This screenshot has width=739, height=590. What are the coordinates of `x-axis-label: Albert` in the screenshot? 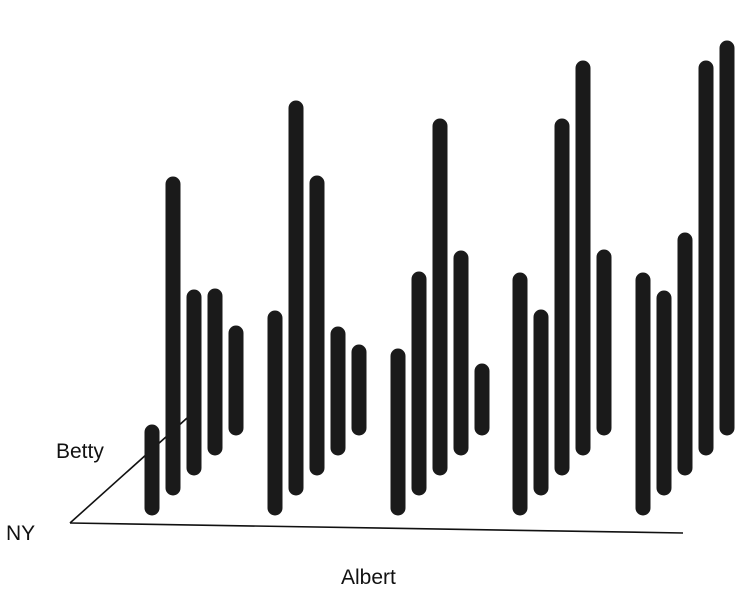 It's located at (368, 577).